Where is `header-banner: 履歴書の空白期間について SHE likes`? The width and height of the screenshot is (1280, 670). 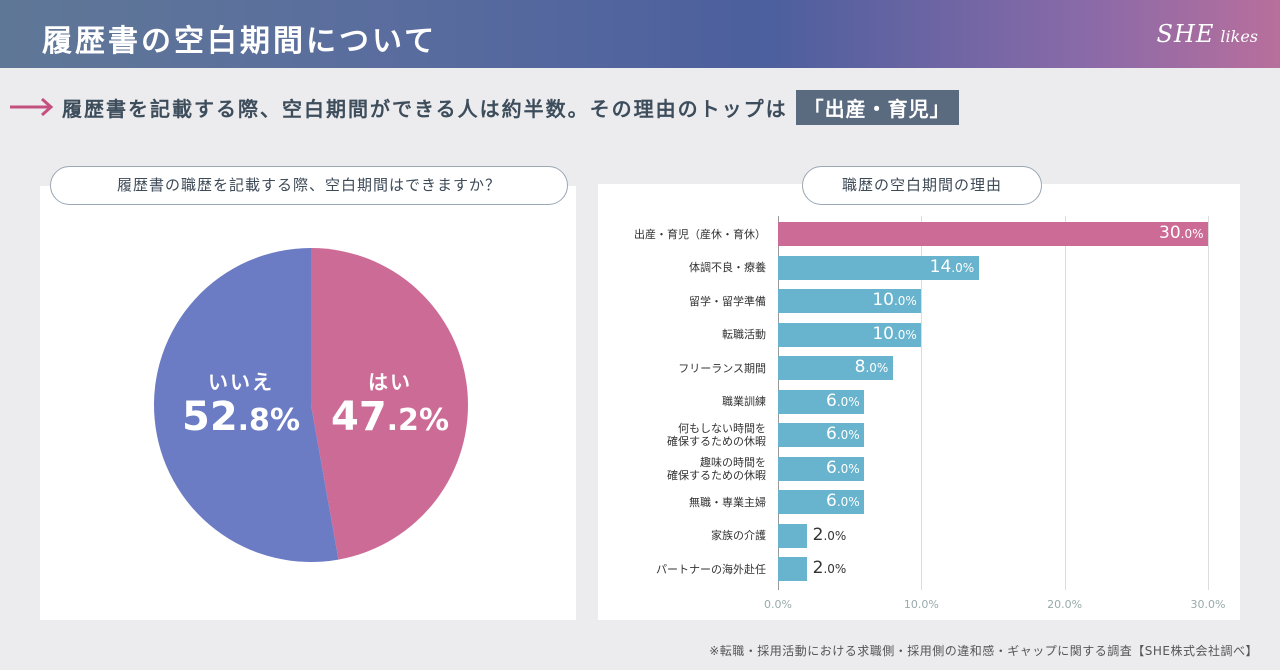 header-banner: 履歴書の空白期間について SHE likes is located at coordinates (640, 34).